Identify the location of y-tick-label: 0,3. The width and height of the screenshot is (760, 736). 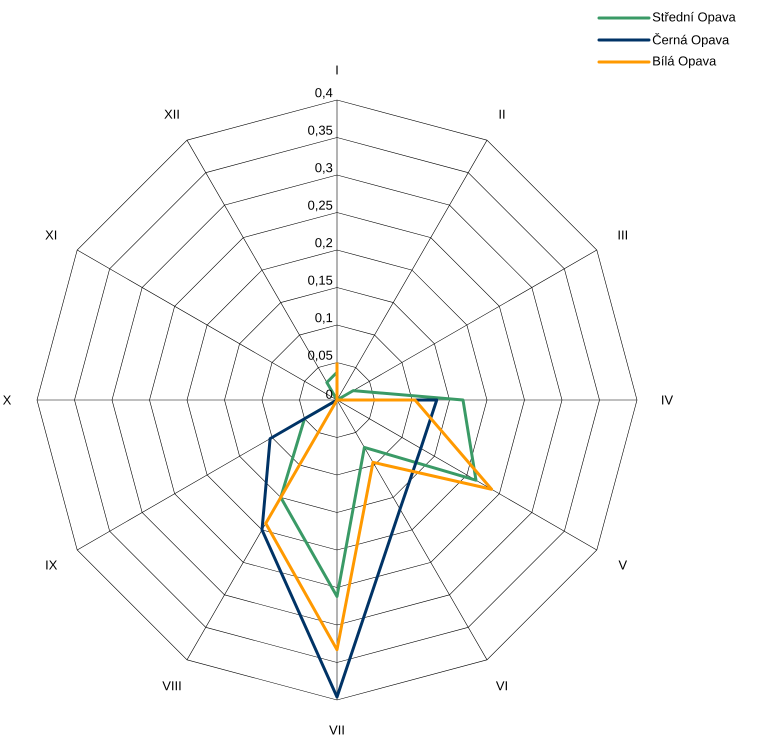
(323, 168).